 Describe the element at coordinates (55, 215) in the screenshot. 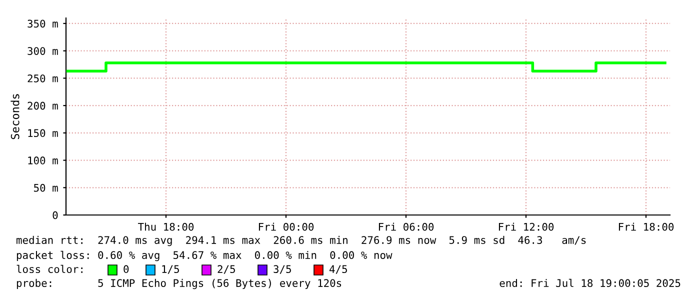

I see `y-tick-label: 0` at that location.